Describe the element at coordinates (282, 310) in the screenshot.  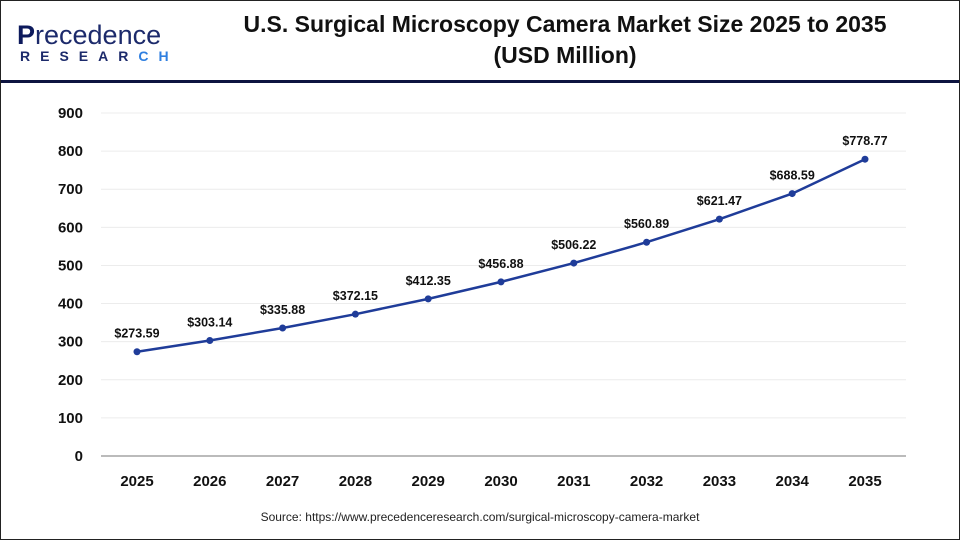
I see `data-label: $335.88` at that location.